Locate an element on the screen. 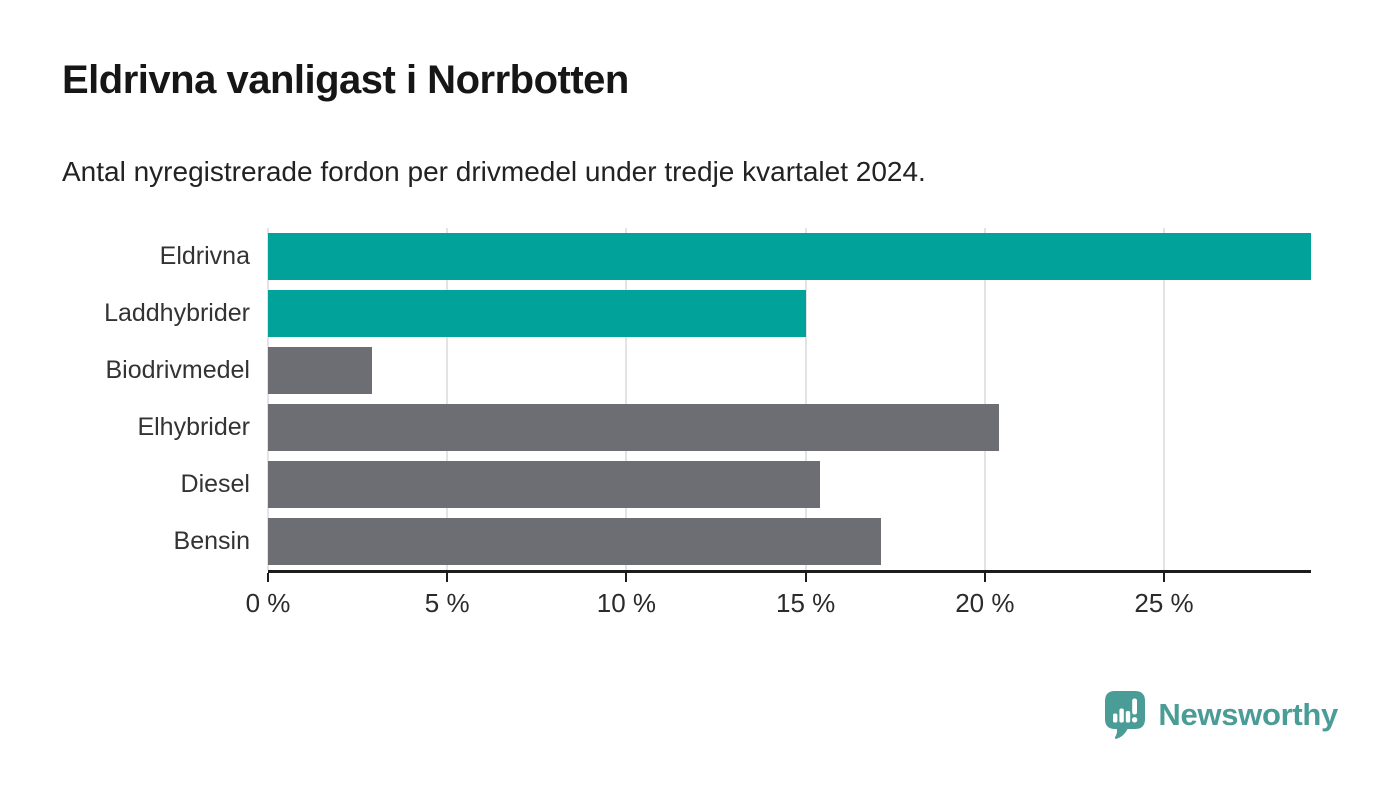 The image size is (1400, 793). axis-tick-label: 10 % is located at coordinates (626, 603).